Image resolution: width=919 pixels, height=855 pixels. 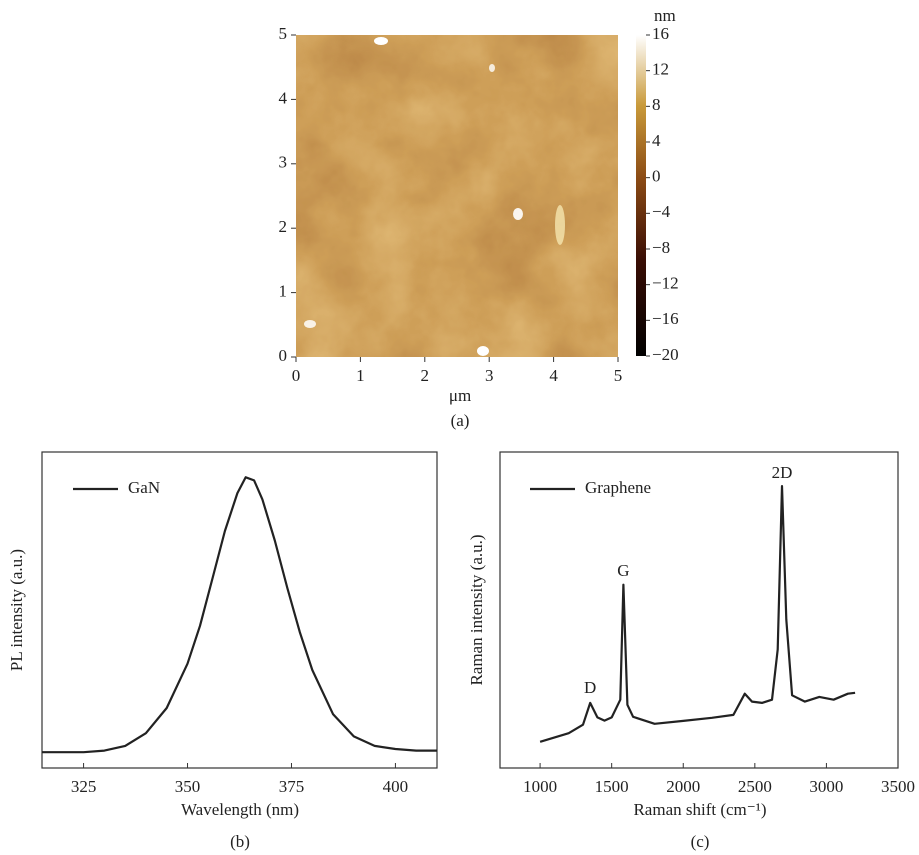 I want to click on x-tick-label: 3500, so click(x=898, y=786).